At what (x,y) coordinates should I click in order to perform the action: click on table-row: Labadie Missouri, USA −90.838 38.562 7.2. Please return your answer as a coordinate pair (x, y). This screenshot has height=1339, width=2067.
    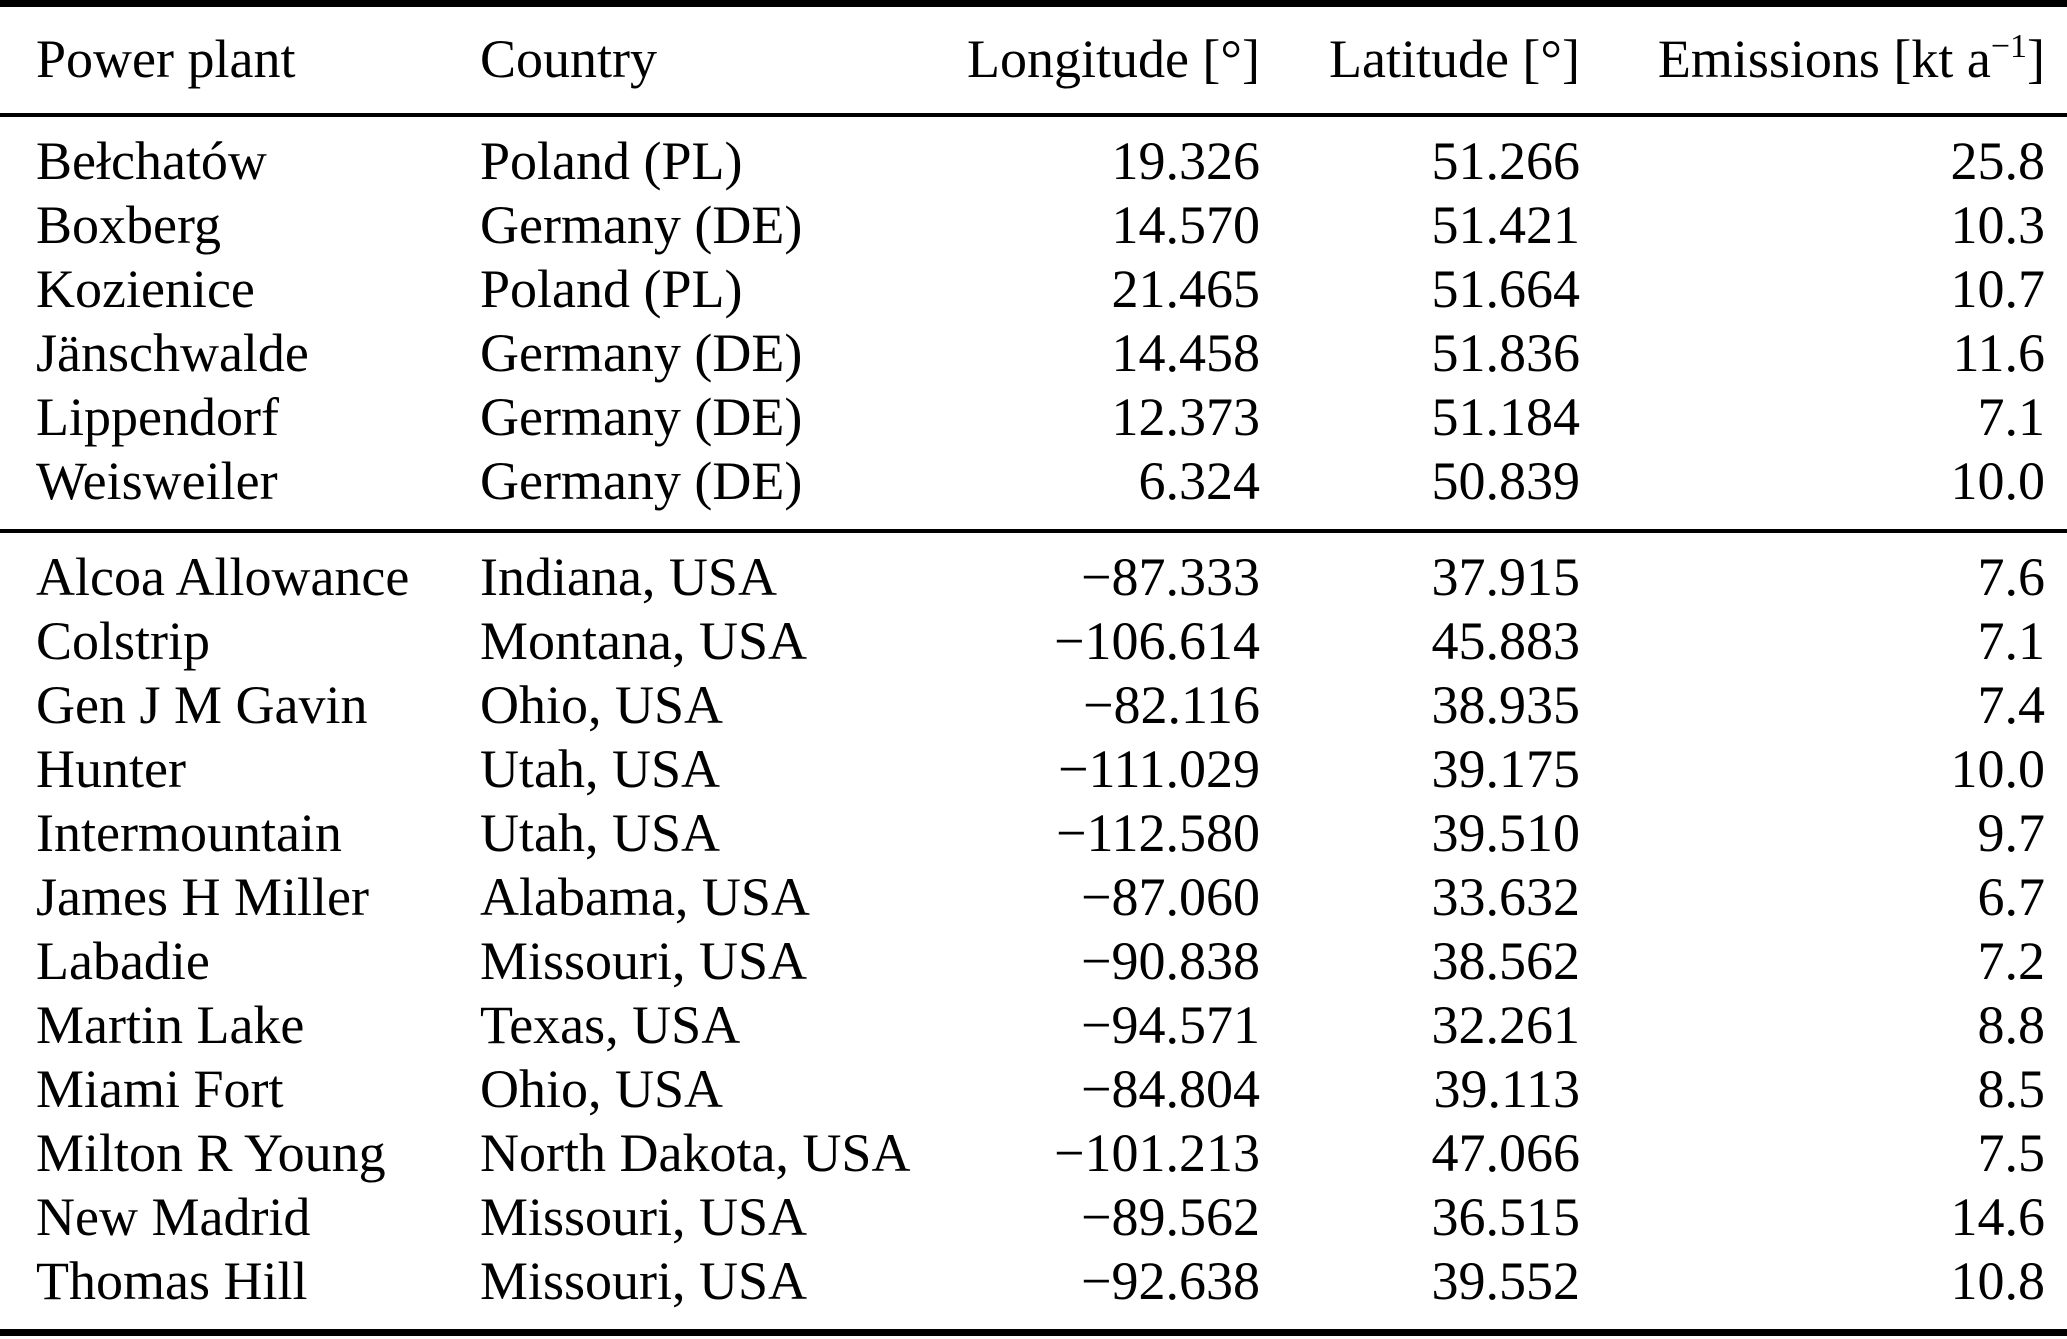
    Looking at the image, I should click on (1033, 961).